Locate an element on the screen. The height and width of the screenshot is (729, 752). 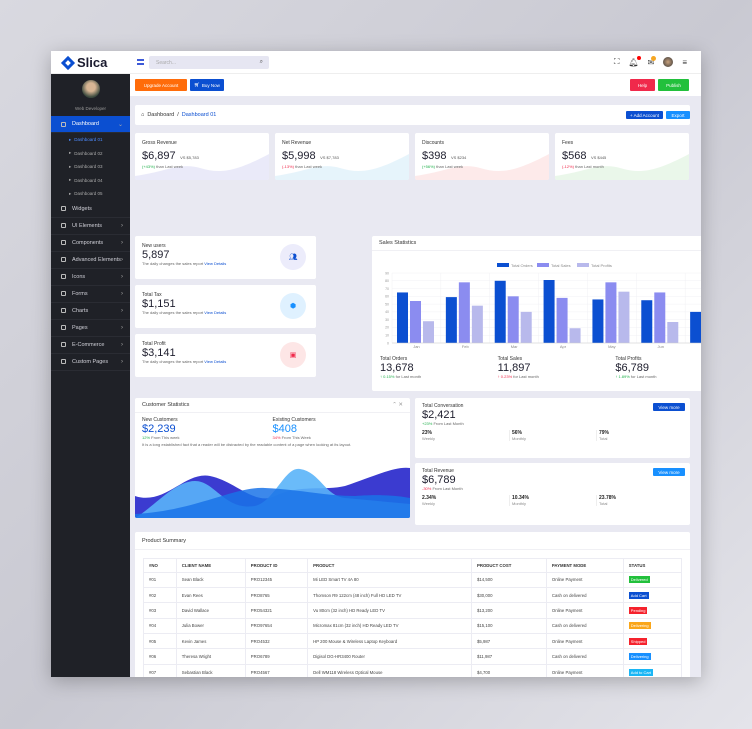
x-tick-label: Jan is located at coordinates (416, 346).